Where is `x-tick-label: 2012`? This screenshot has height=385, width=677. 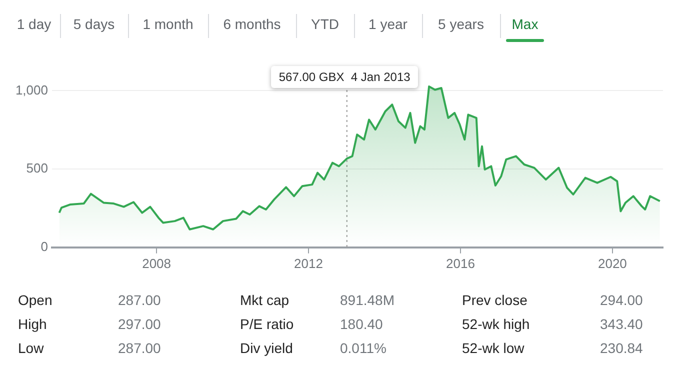 x-tick-label: 2012 is located at coordinates (308, 263).